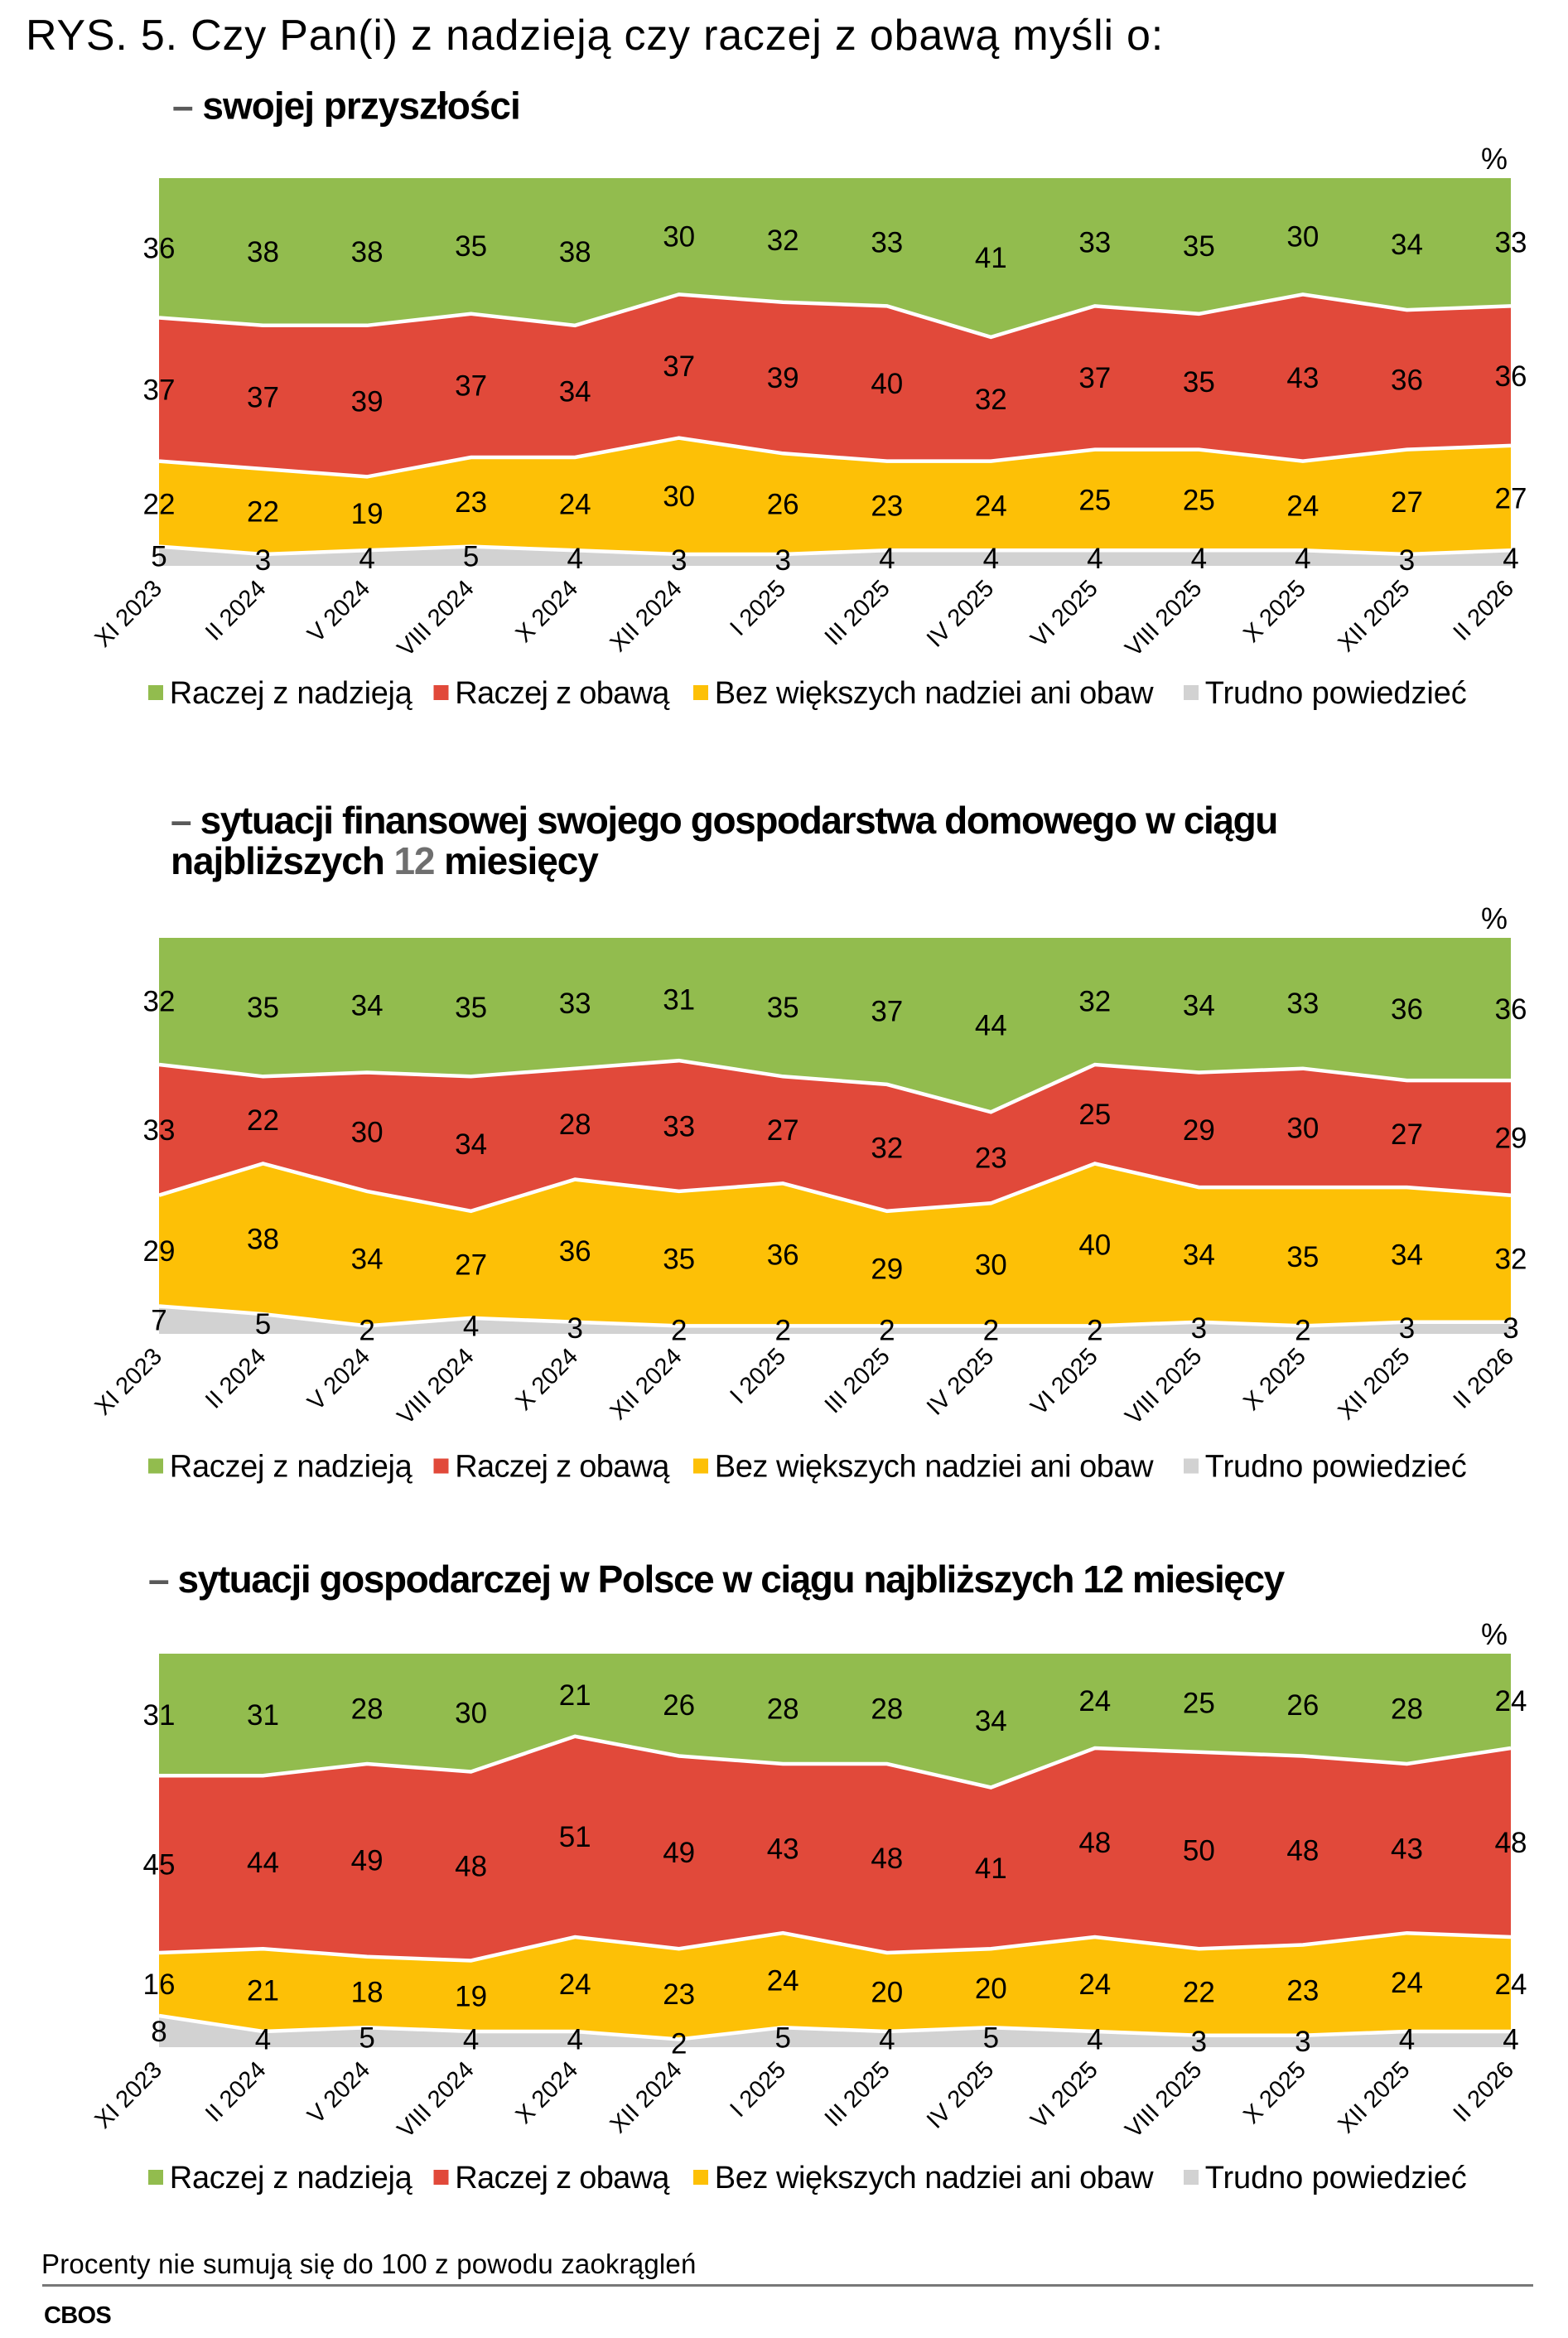  I want to click on svg-text: Trudno powiedzieć, so click(1336, 2178).